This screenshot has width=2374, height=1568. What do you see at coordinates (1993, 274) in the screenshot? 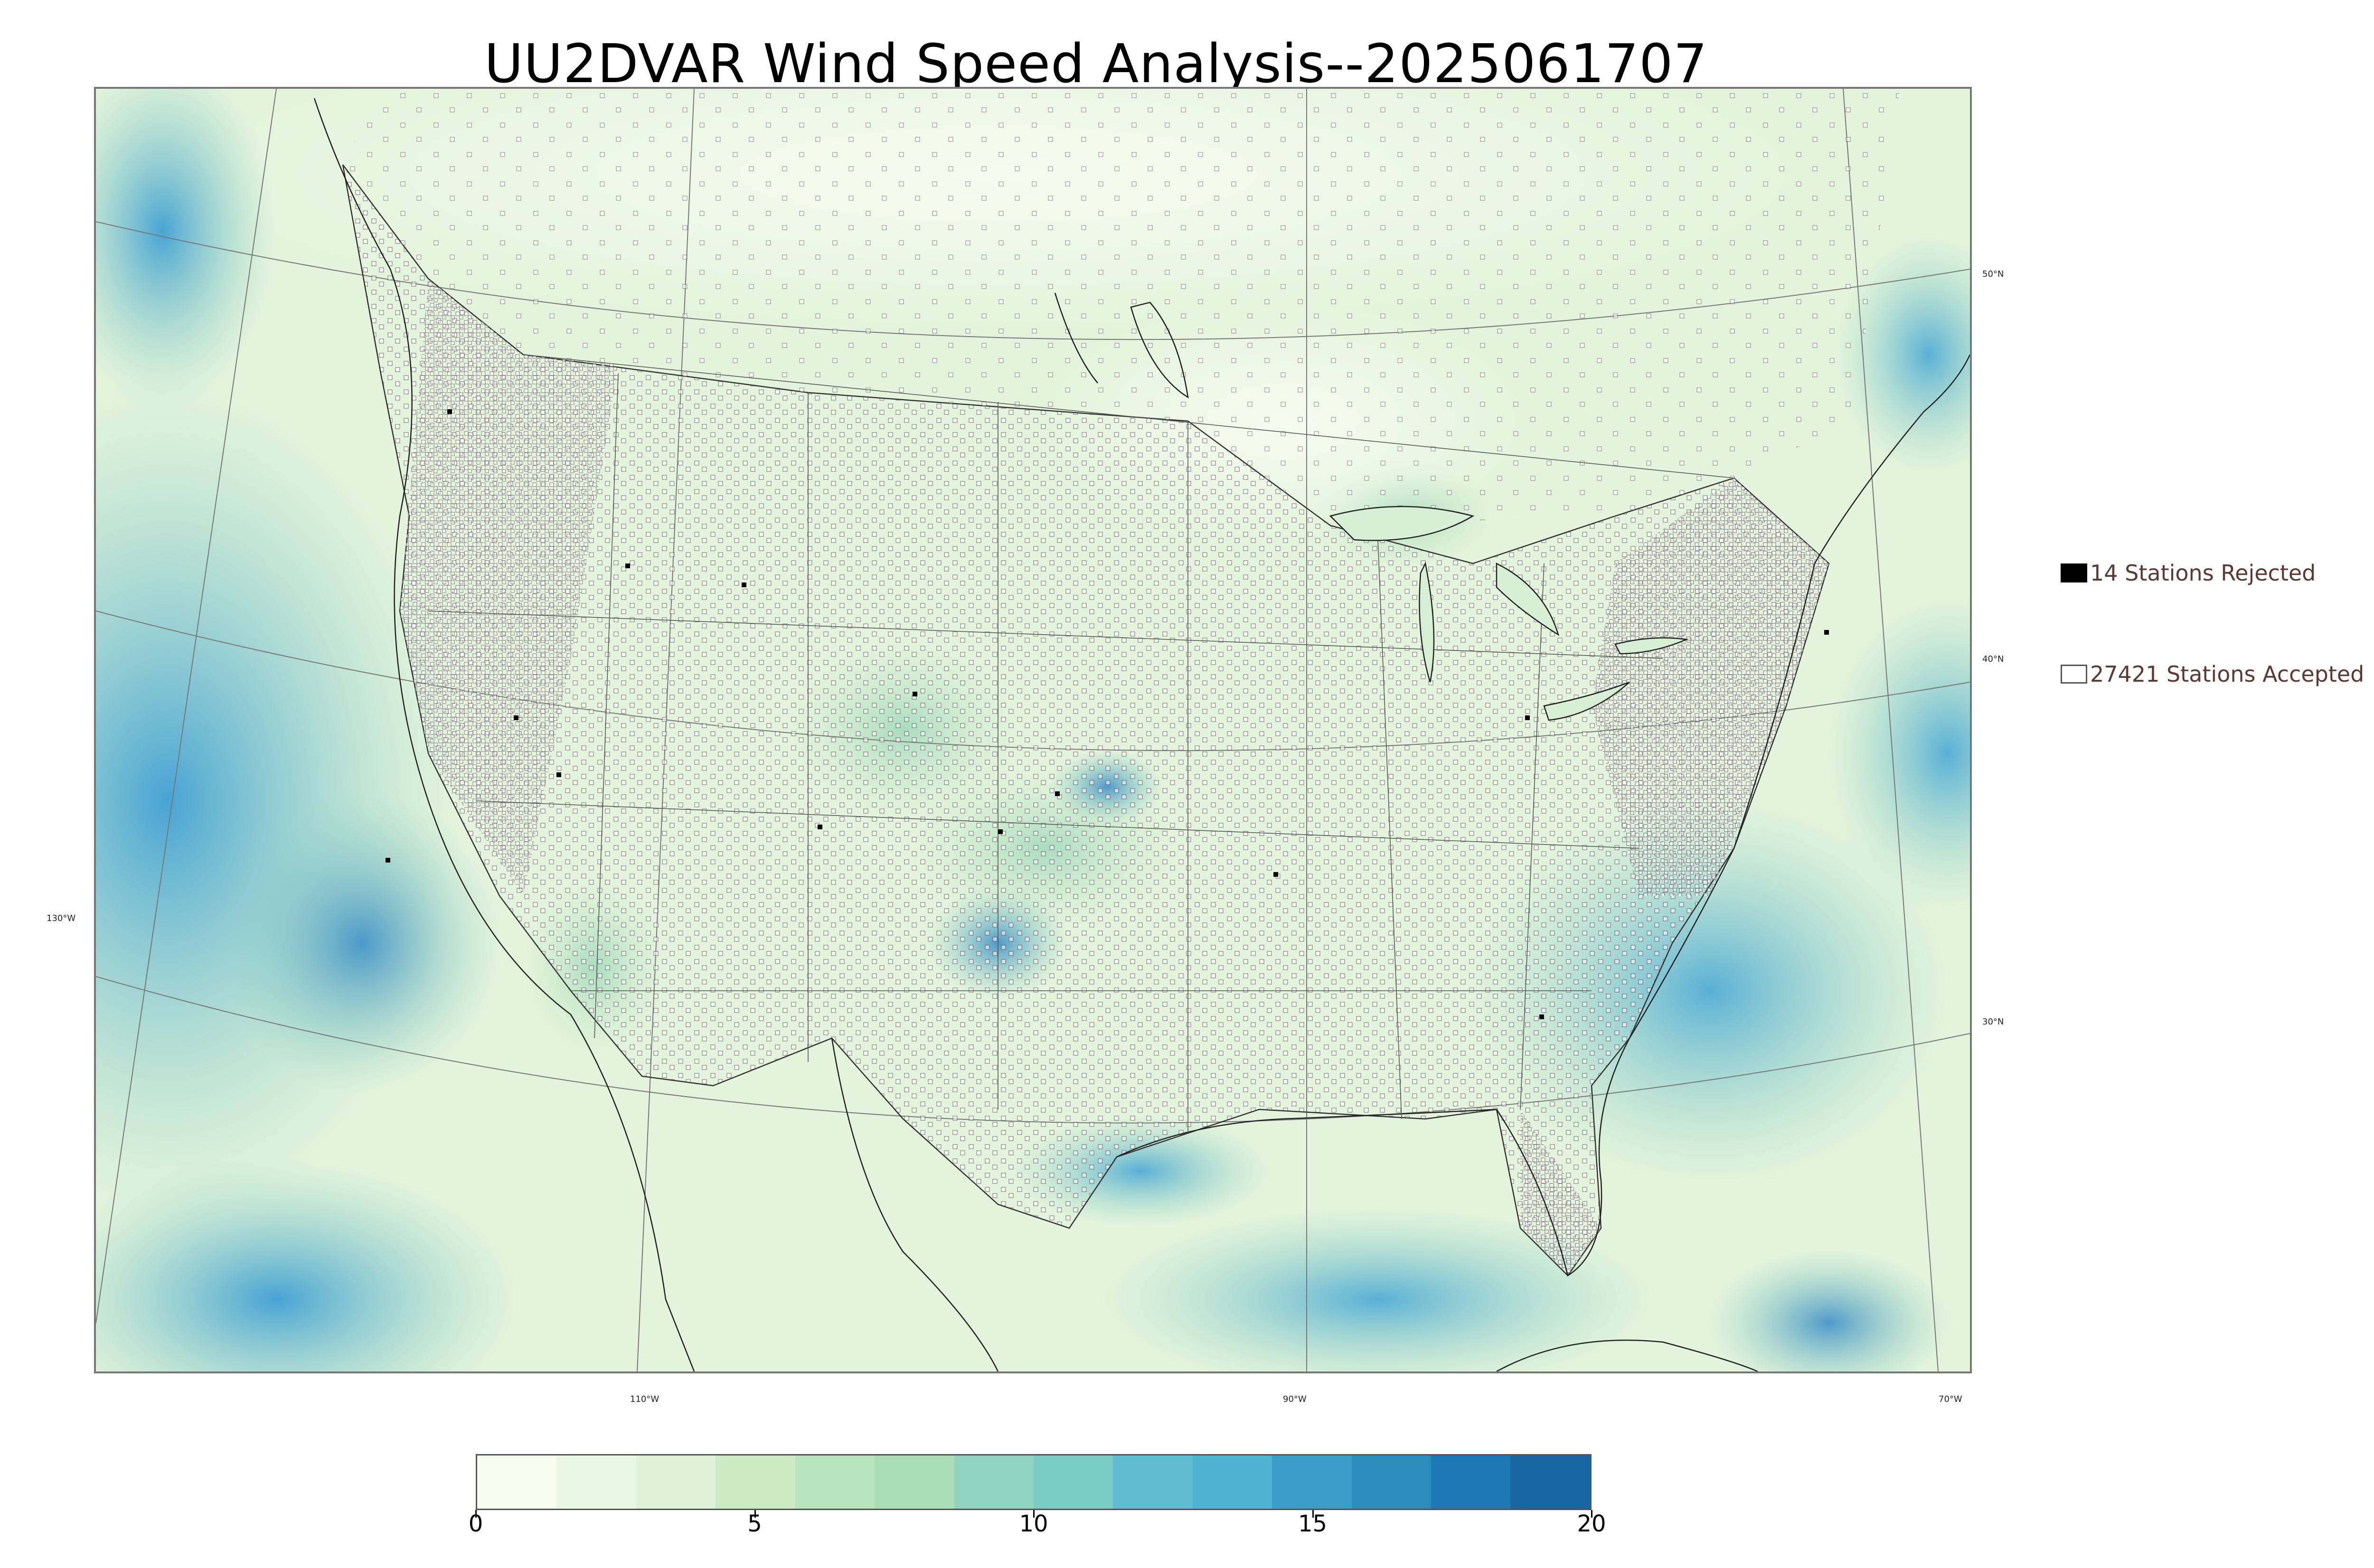
I see `lat-label-50: 50°N` at bounding box center [1993, 274].